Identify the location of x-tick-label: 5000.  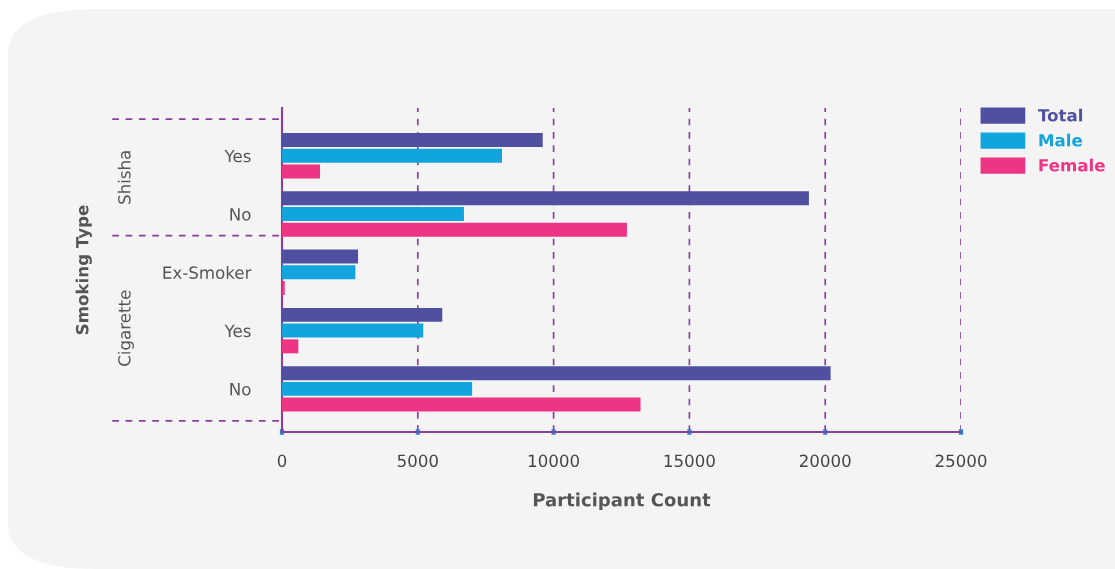
(417, 461).